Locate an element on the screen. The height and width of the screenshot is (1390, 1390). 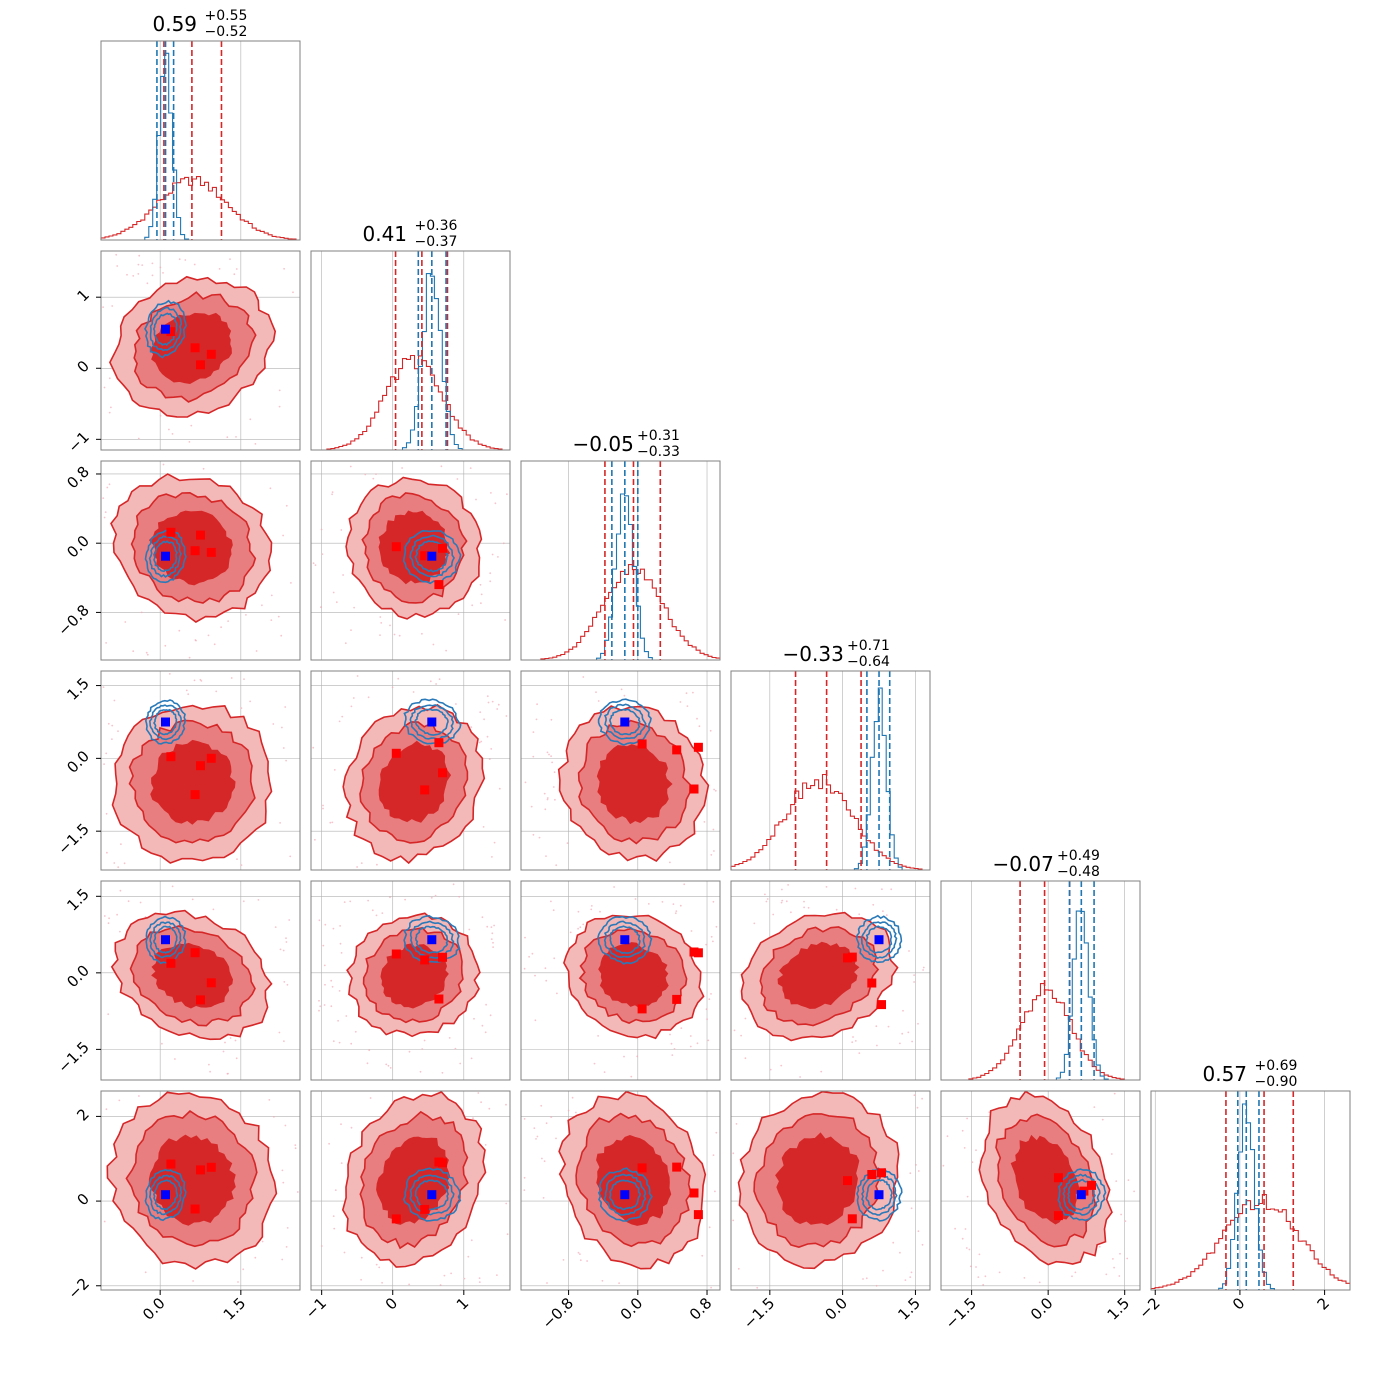
blue-marker is located at coordinates (879, 1195).